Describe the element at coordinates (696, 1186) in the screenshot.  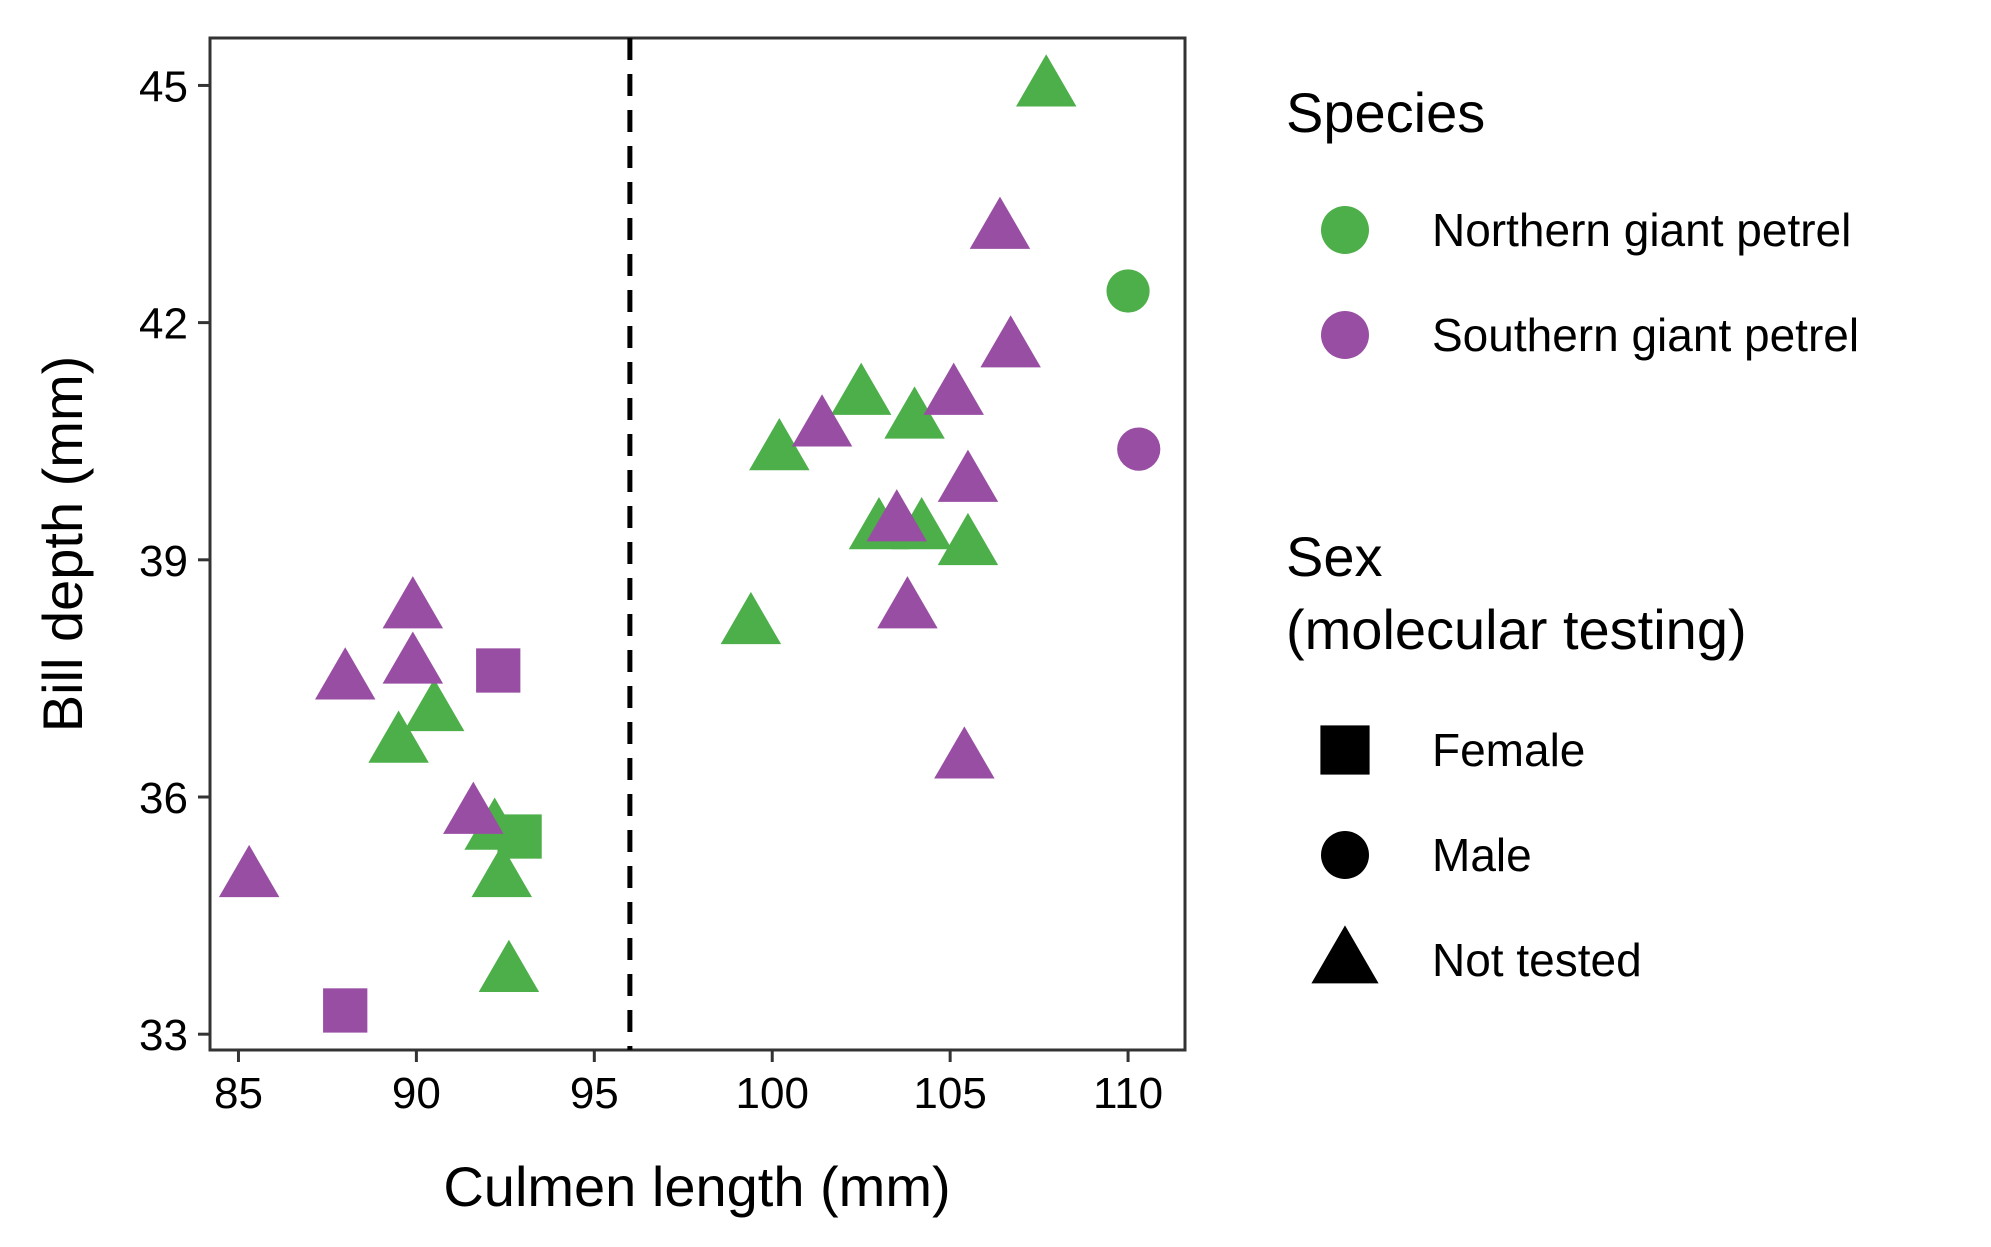
I see `x-axis-title: Culmen length (mm)` at that location.